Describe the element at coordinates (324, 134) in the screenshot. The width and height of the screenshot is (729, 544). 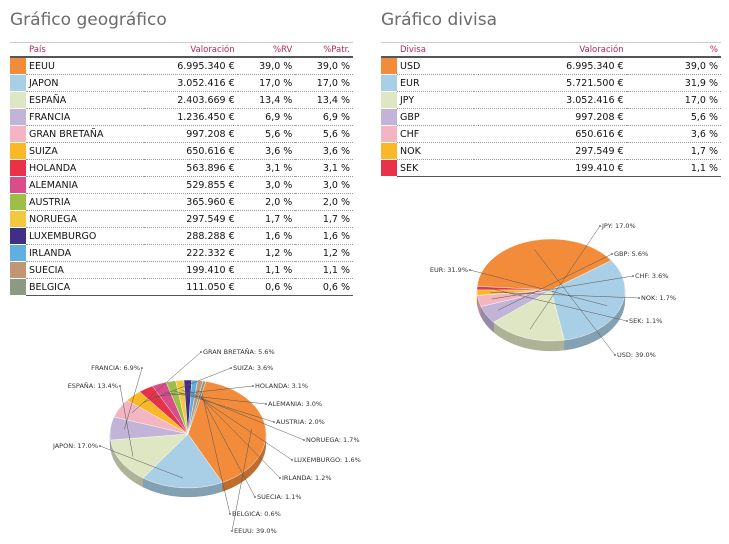
I see `geo-cell-patr: 5,6 %` at that location.